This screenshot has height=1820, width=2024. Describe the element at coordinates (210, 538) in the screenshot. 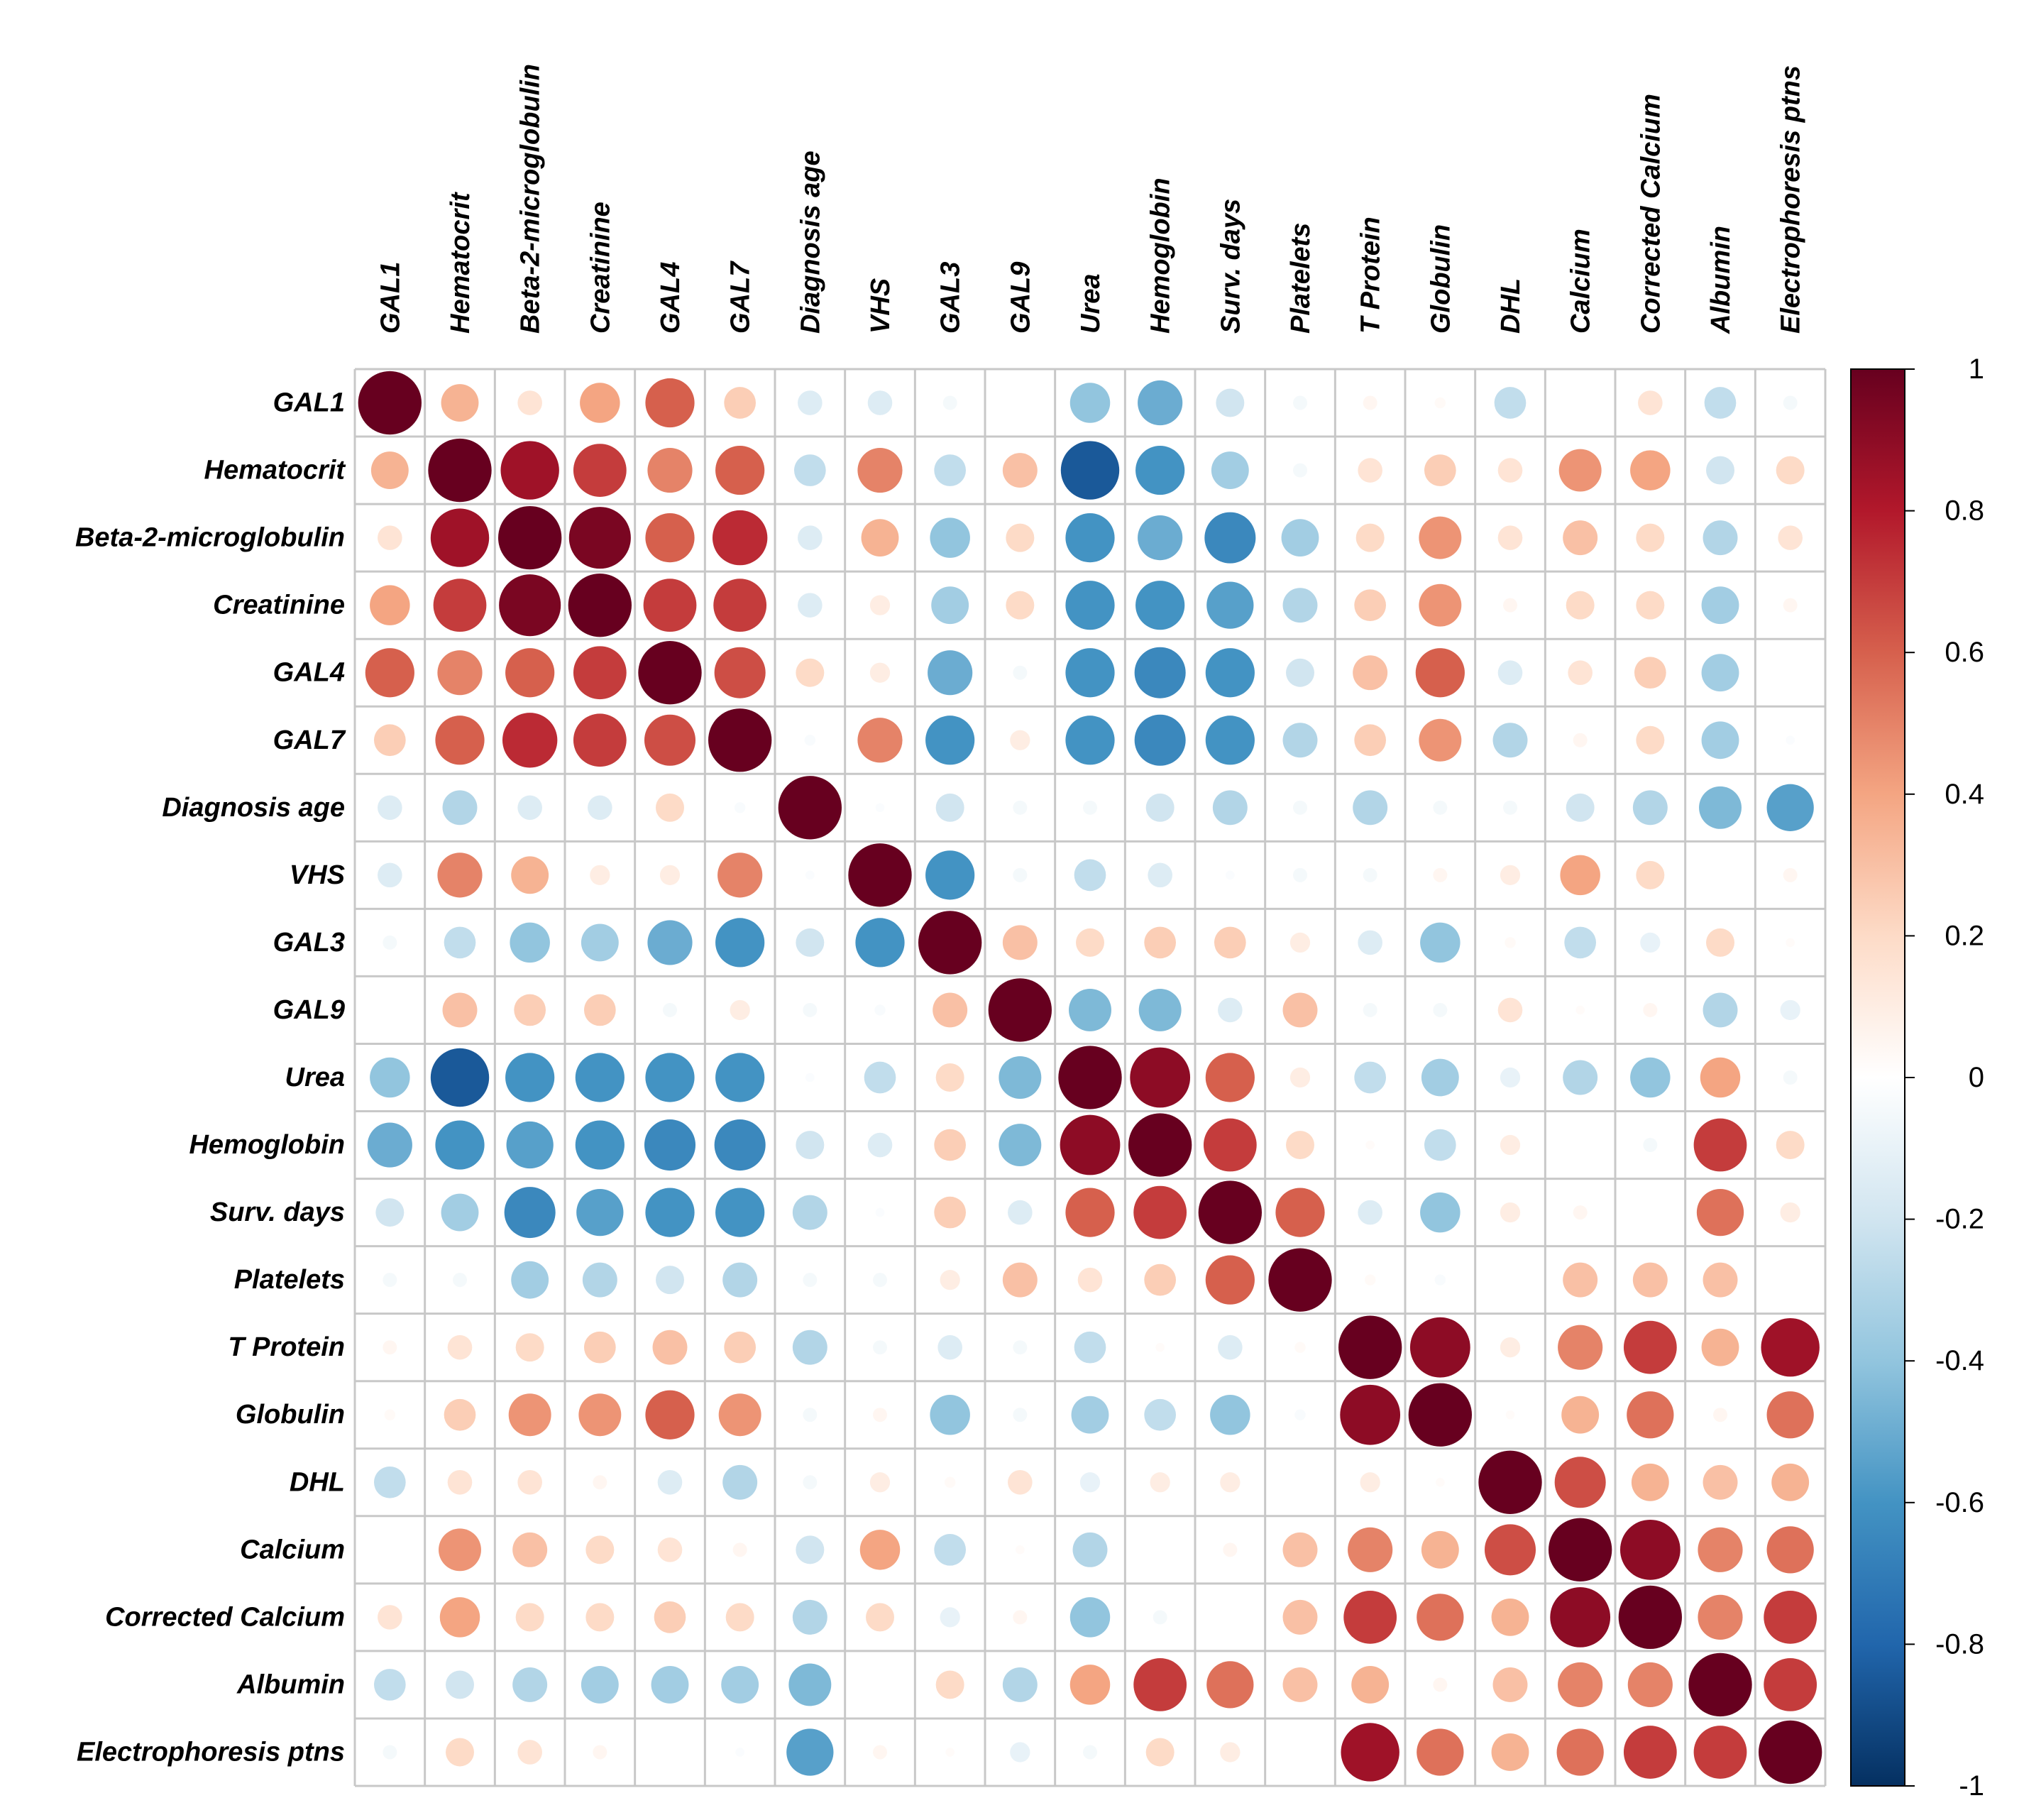

I see `row-label: Beta-2-microglobulin` at that location.